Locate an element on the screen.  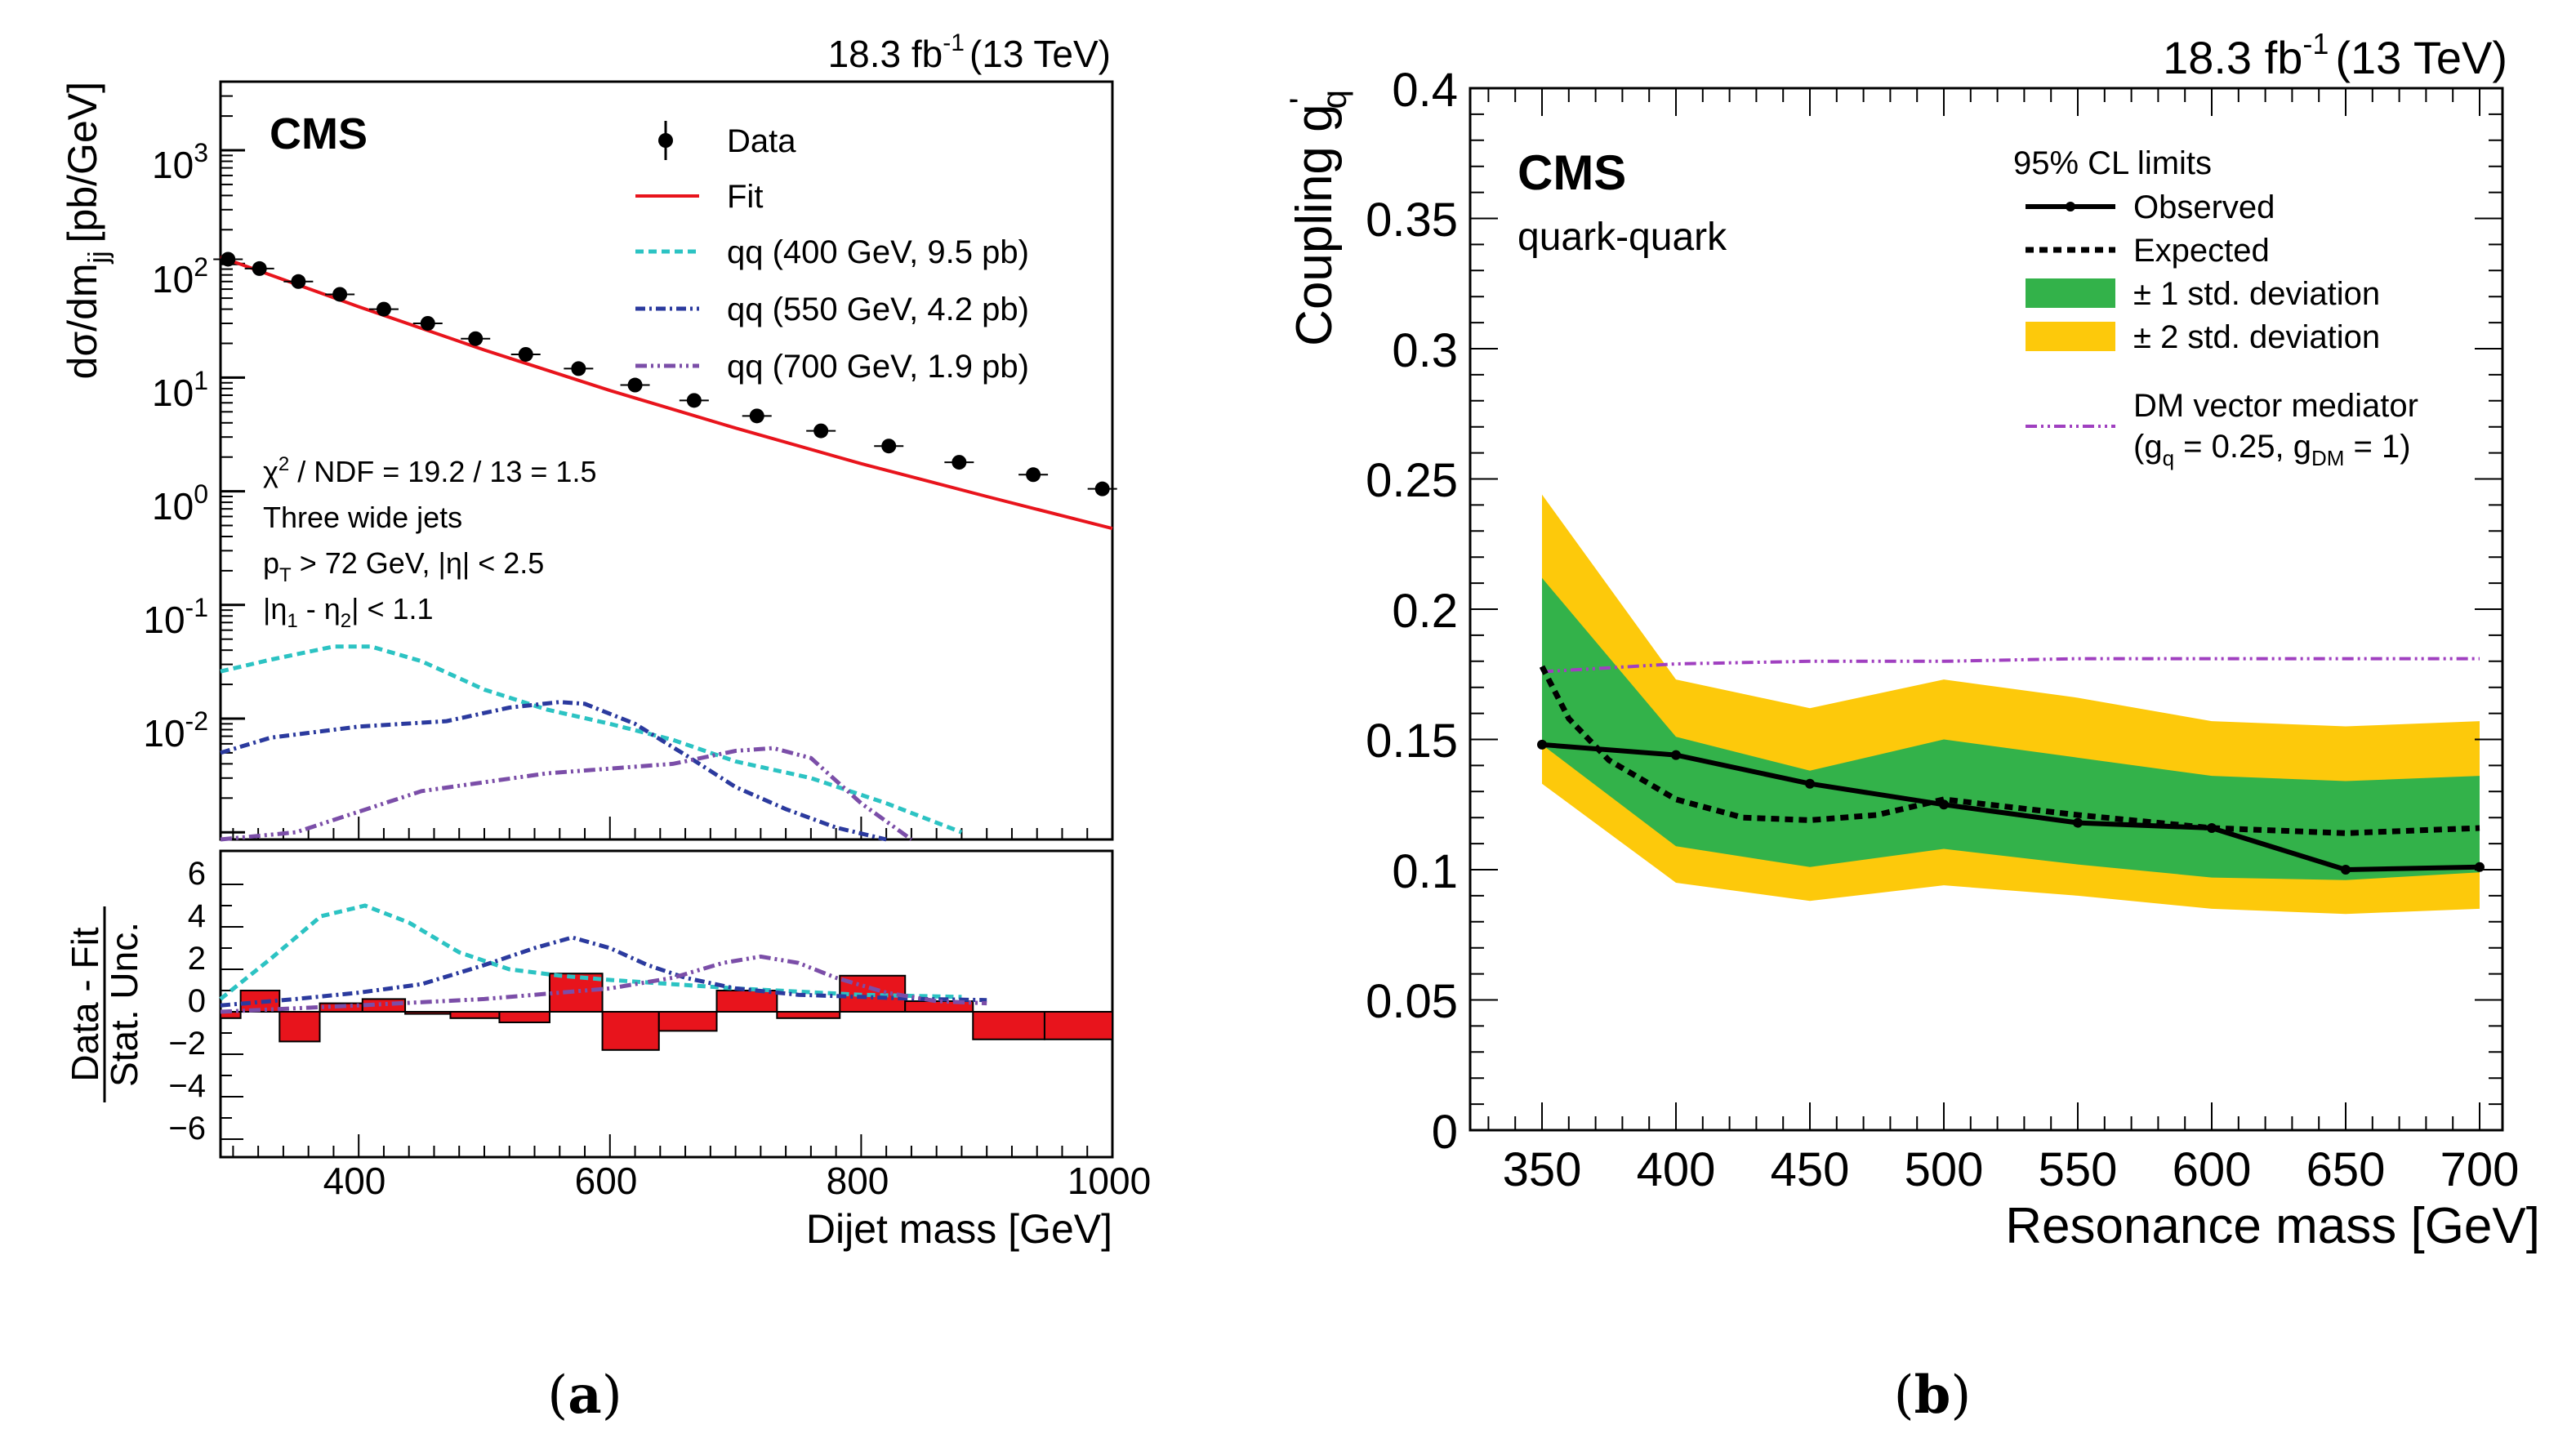
x-tick-label: 1000 is located at coordinates (1109, 1181).